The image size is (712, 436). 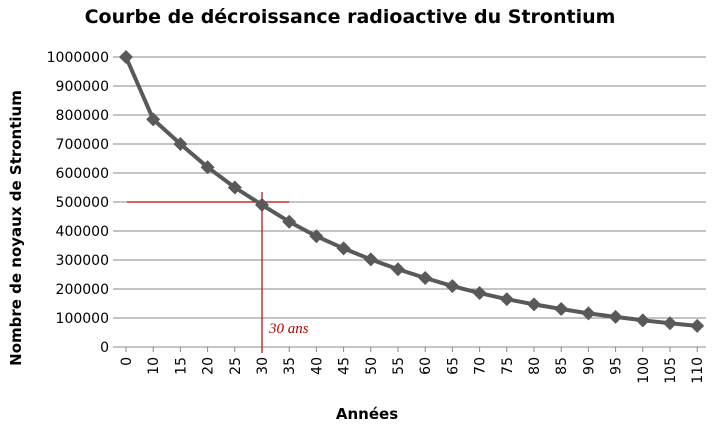 What do you see at coordinates (209, 366) in the screenshot?
I see `x-tick-label: 20` at bounding box center [209, 366].